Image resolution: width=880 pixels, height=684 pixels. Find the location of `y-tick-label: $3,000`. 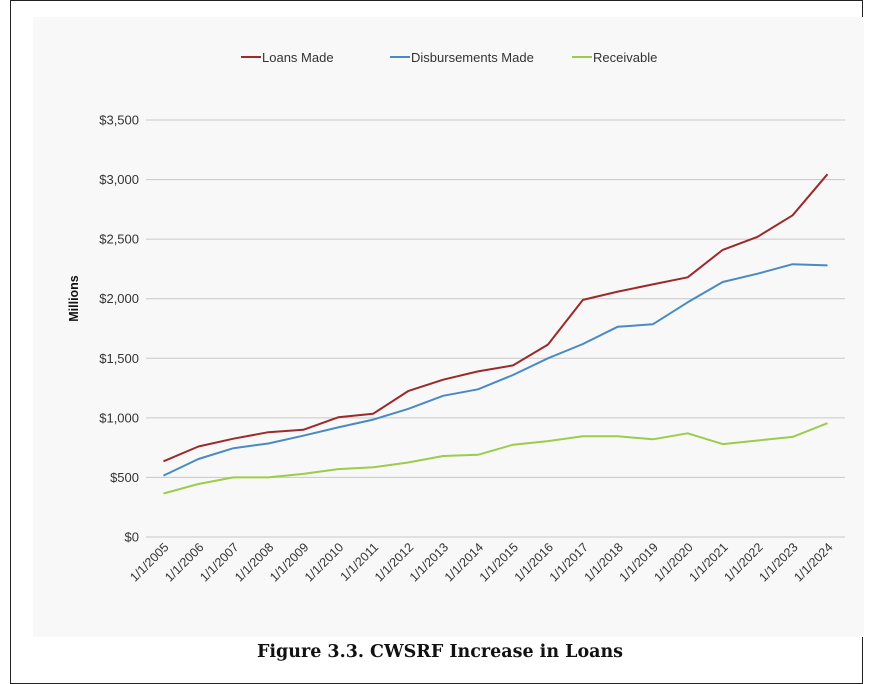

y-tick-label: $3,000 is located at coordinates (119, 179).